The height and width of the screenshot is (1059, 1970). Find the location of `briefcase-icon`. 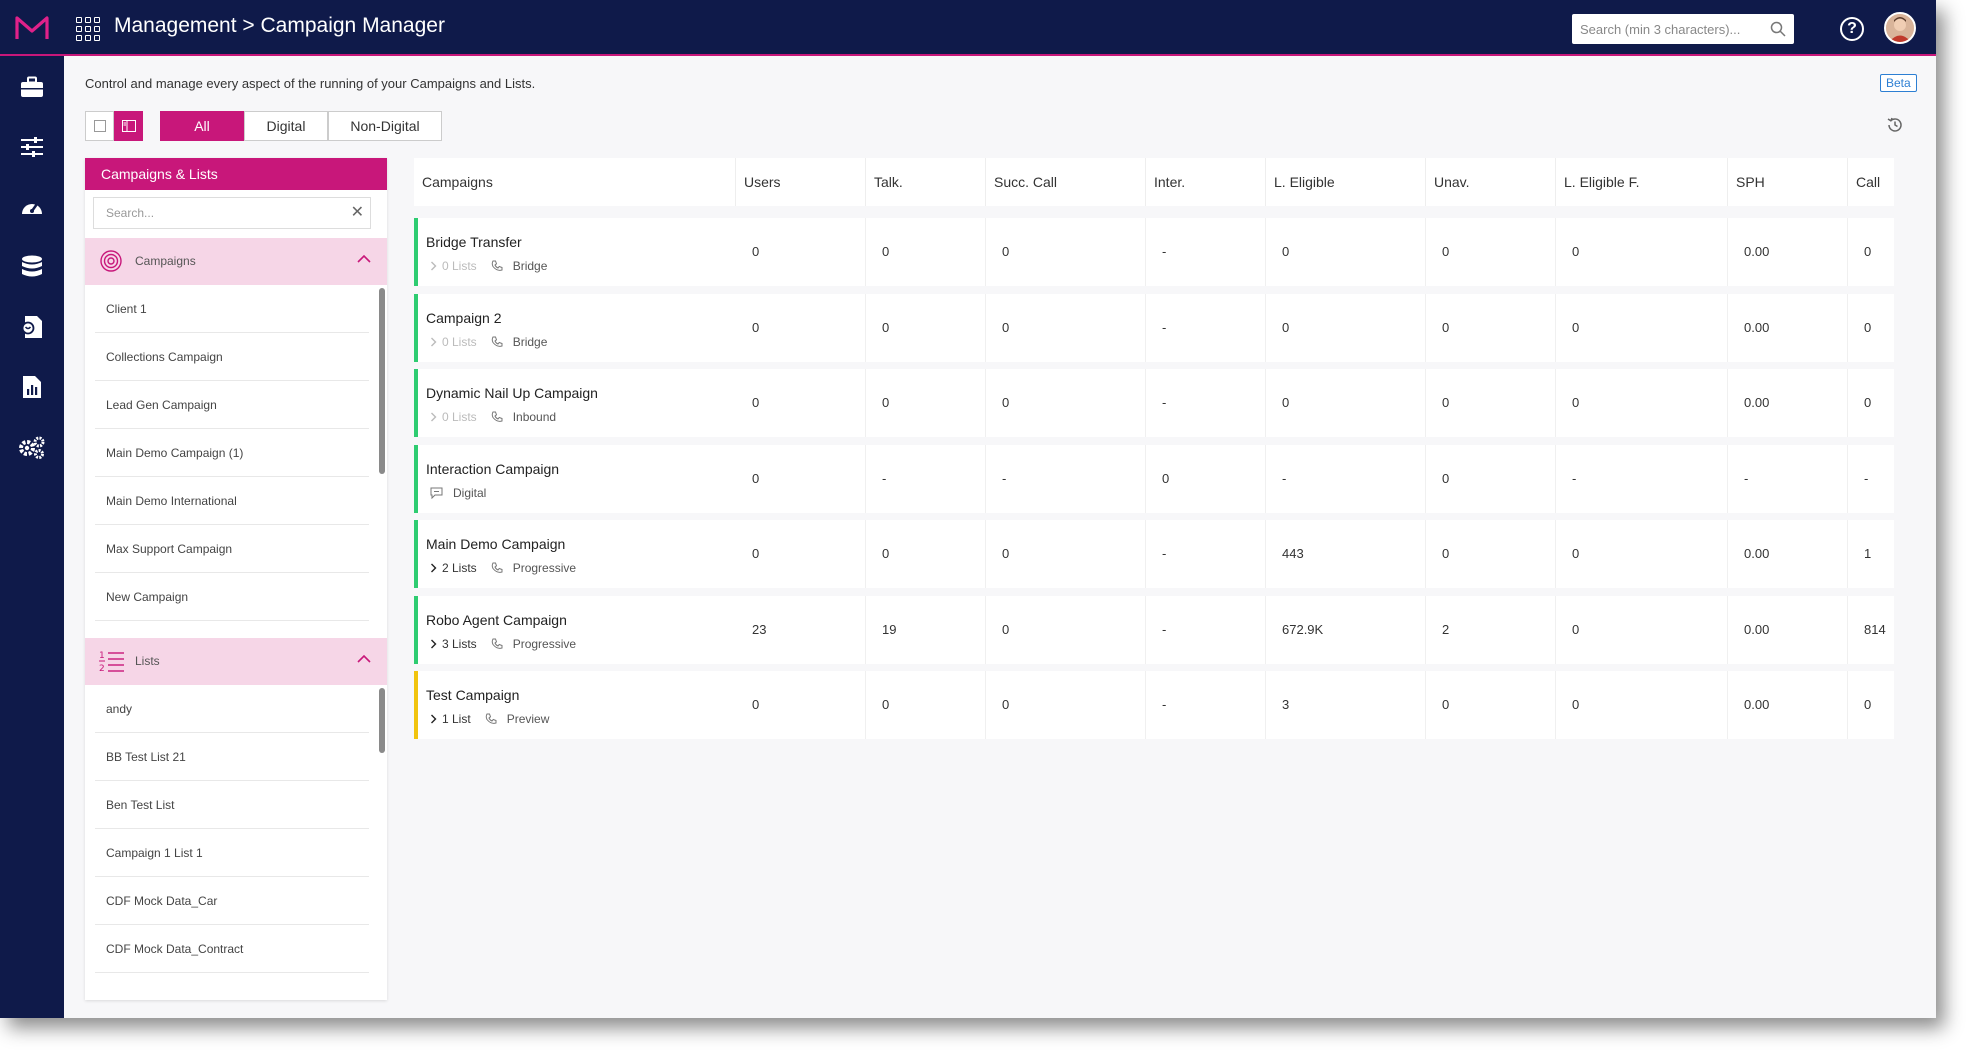

briefcase-icon is located at coordinates (32, 87).